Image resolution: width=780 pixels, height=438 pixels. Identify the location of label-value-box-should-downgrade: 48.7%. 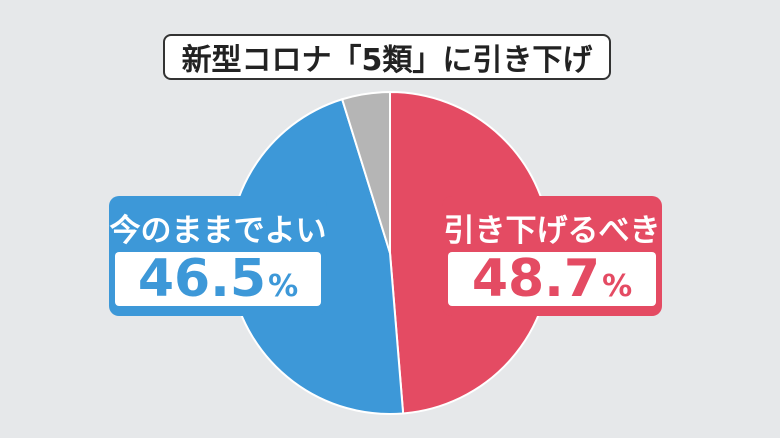
(552, 279).